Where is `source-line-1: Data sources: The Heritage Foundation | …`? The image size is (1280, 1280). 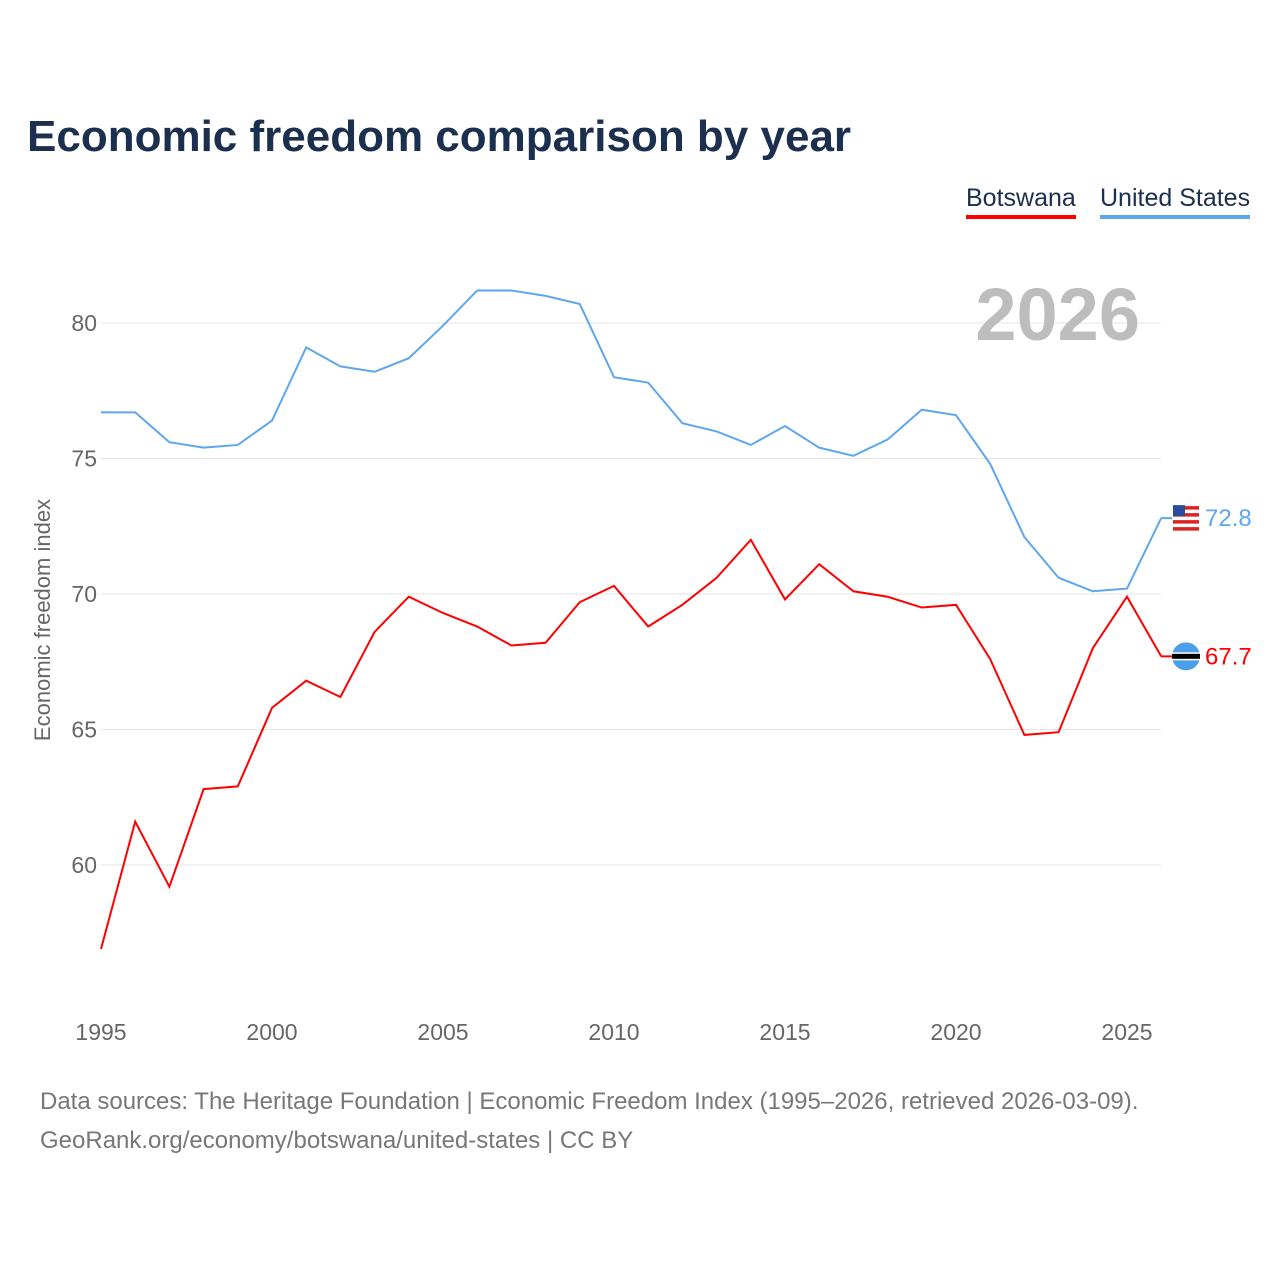 source-line-1: Data sources: The Heritage Foundation | … is located at coordinates (589, 1101).